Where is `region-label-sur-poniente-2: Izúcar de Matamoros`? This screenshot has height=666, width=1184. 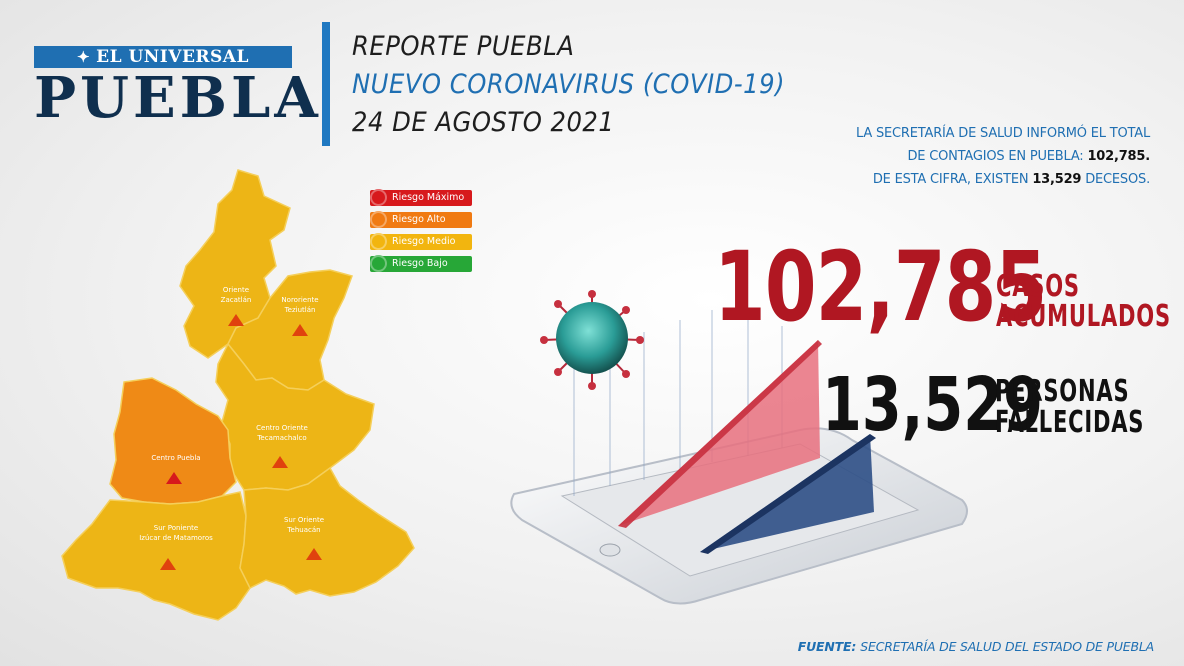
region-label-sur-poniente-2: Izúcar de Matamoros is located at coordinates (176, 538).